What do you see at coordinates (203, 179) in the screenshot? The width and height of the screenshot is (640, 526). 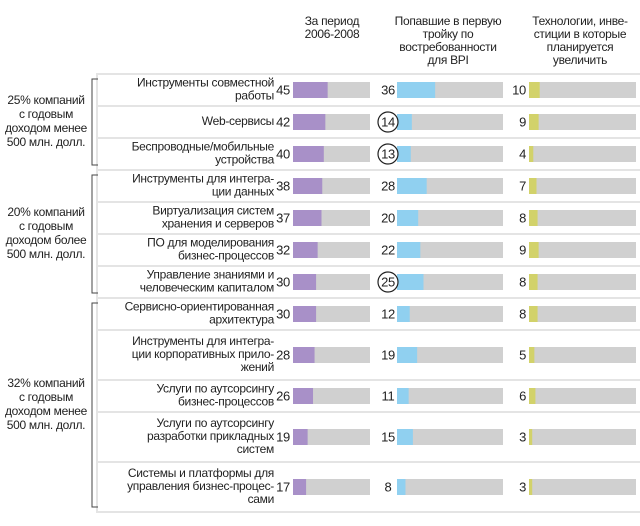 I see `row-label: Инструменты для интегра-` at bounding box center [203, 179].